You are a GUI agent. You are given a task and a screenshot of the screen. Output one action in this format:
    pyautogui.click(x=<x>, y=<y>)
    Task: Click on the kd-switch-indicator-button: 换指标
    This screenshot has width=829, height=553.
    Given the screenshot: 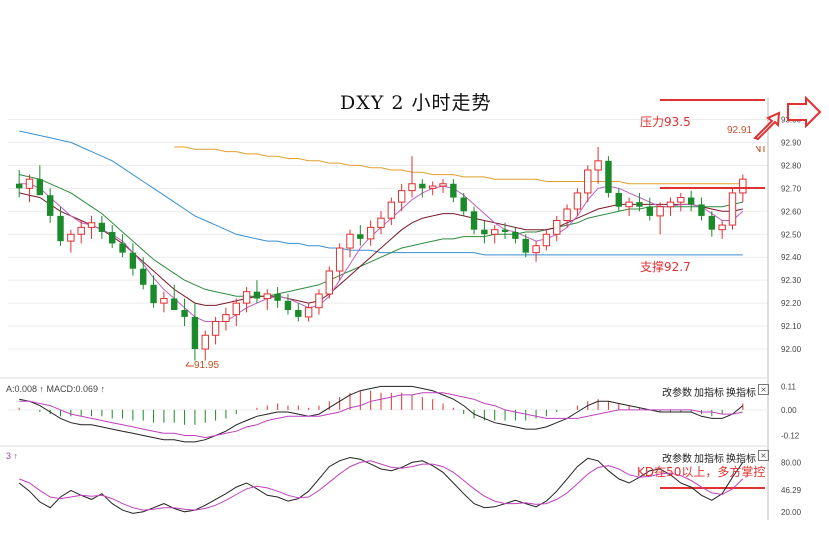 What is the action you would take?
    pyautogui.click(x=741, y=459)
    